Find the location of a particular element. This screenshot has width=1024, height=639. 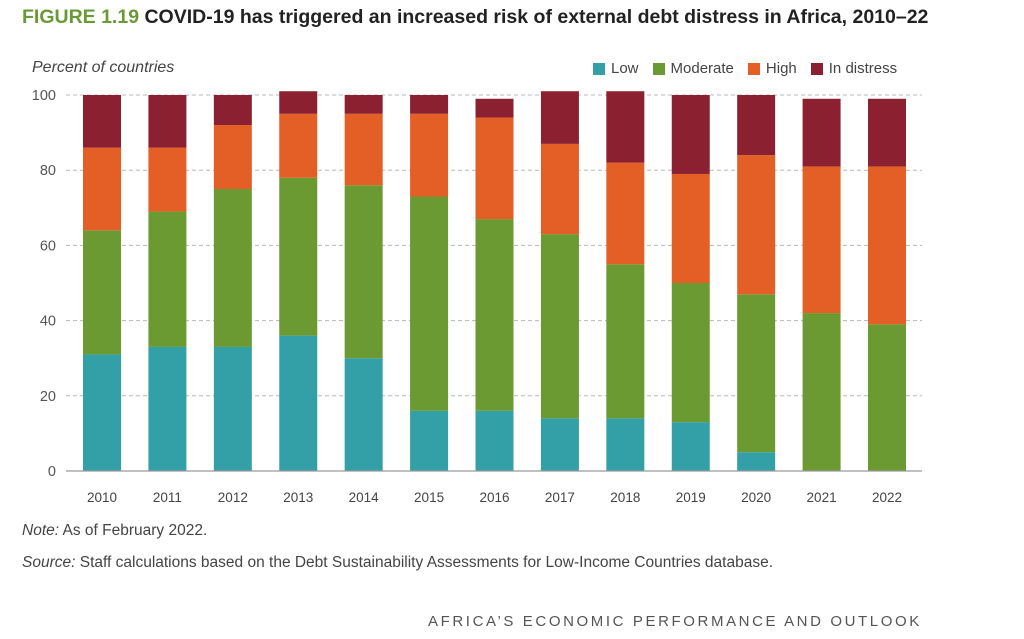

x-tick-label: 2019 is located at coordinates (691, 497).